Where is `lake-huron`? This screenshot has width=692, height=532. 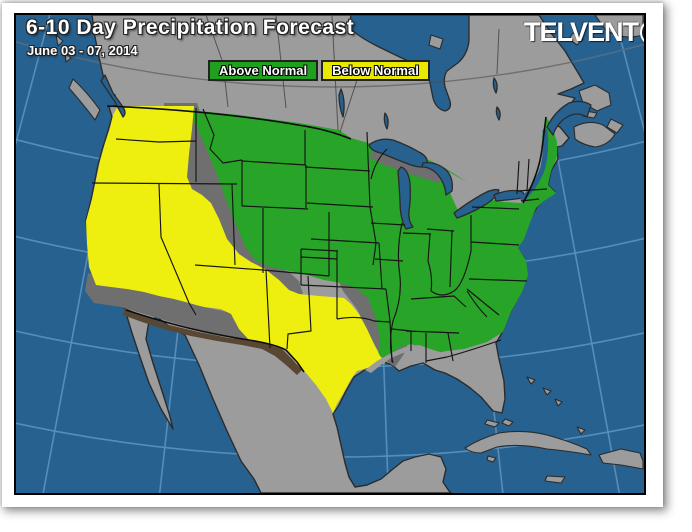
lake-huron is located at coordinates (437, 178).